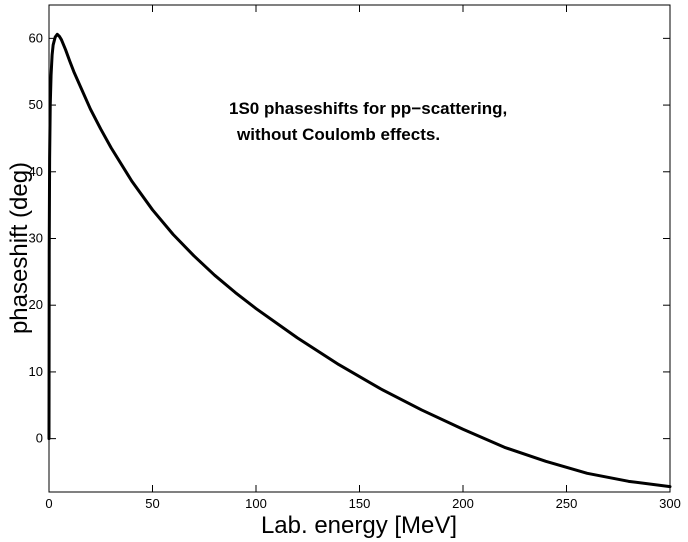 This screenshot has width=688, height=542. I want to click on y-tick-label: 10, so click(36, 371).